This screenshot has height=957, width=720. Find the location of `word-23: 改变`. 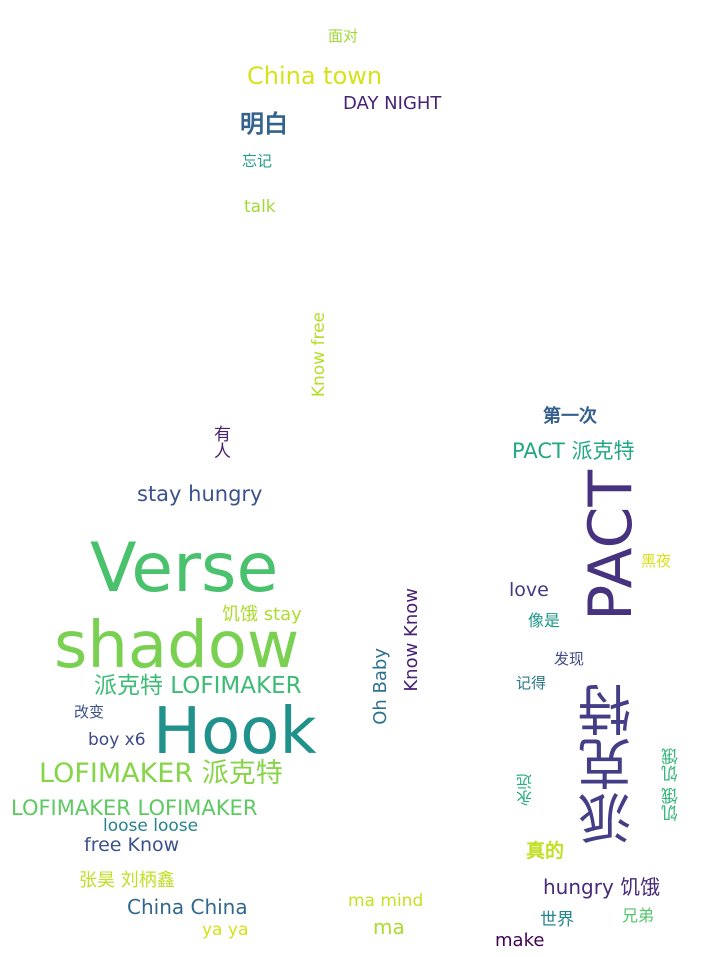

word-23: 改变 is located at coordinates (89, 712).